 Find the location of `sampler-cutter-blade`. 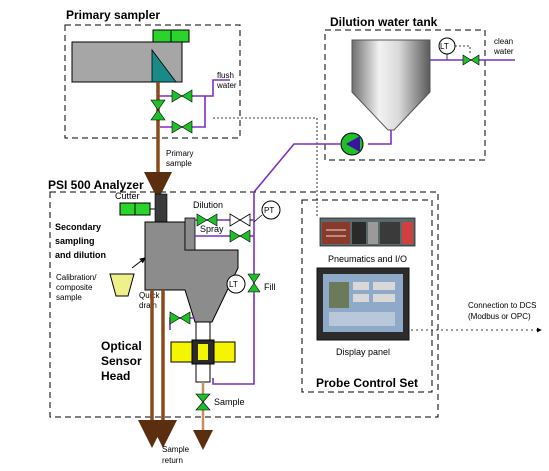

sampler-cutter-blade is located at coordinates (164, 65).